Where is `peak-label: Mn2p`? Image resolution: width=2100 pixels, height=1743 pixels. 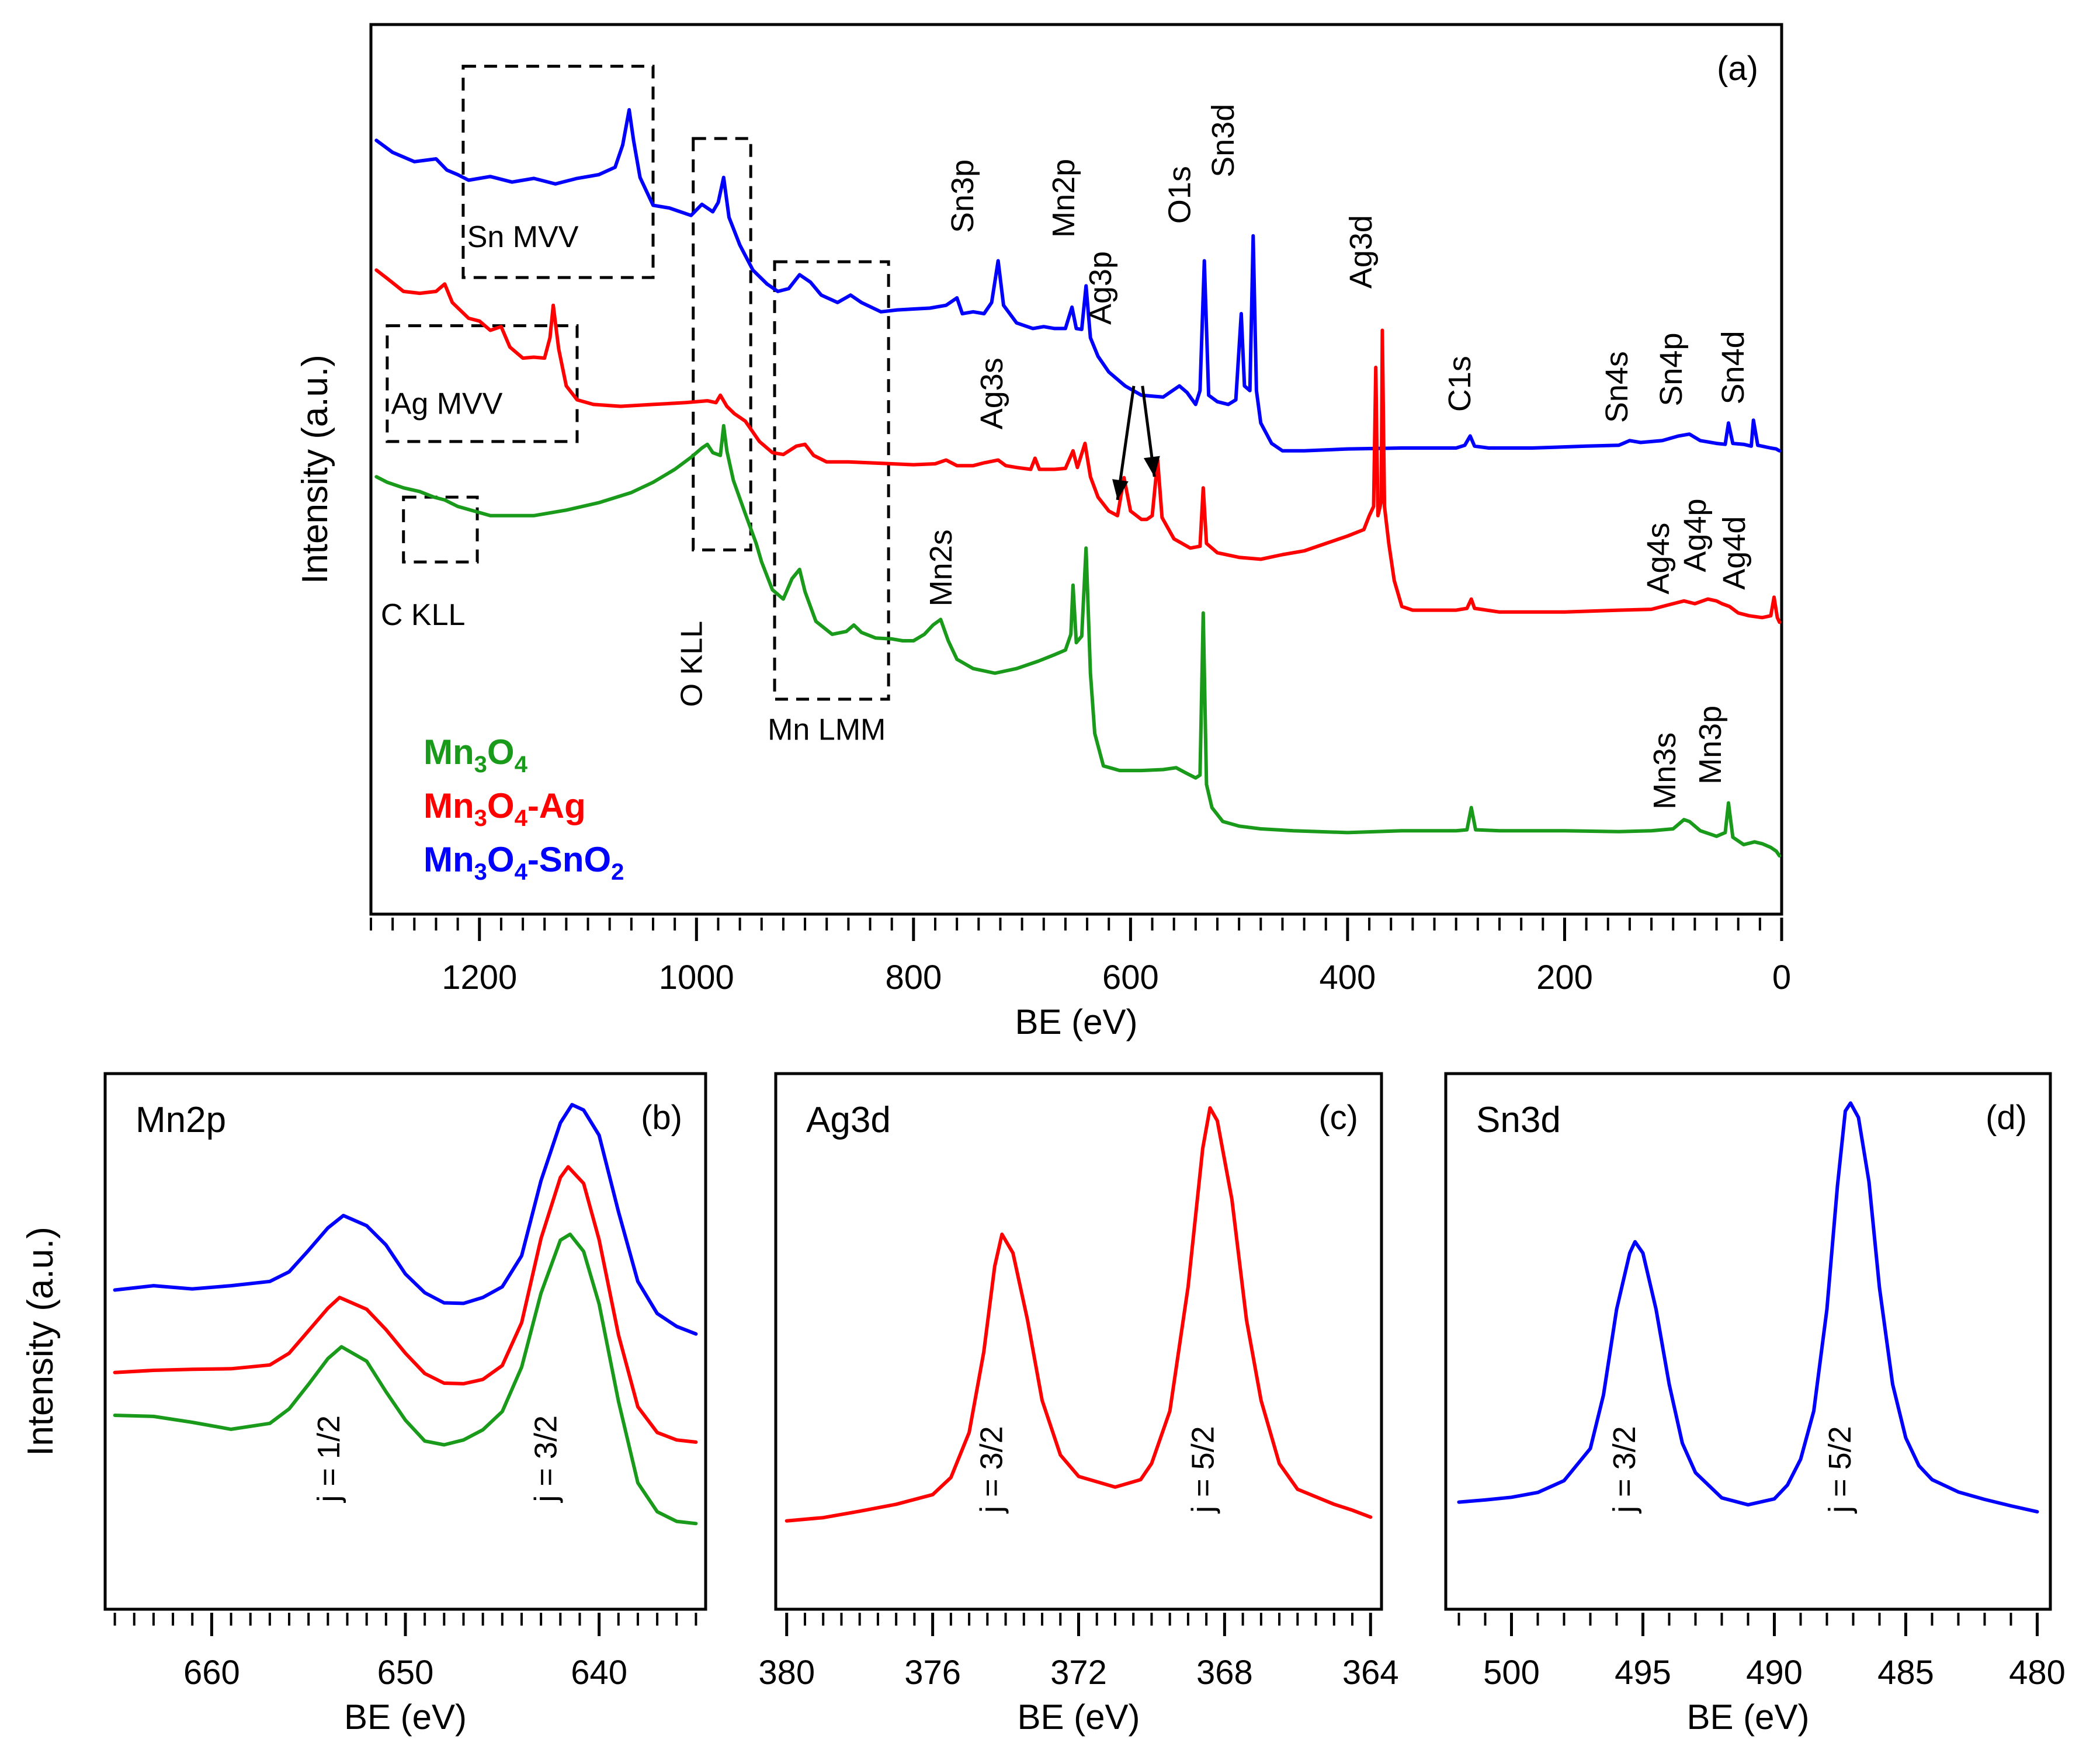 peak-label: Mn2p is located at coordinates (1063, 198).